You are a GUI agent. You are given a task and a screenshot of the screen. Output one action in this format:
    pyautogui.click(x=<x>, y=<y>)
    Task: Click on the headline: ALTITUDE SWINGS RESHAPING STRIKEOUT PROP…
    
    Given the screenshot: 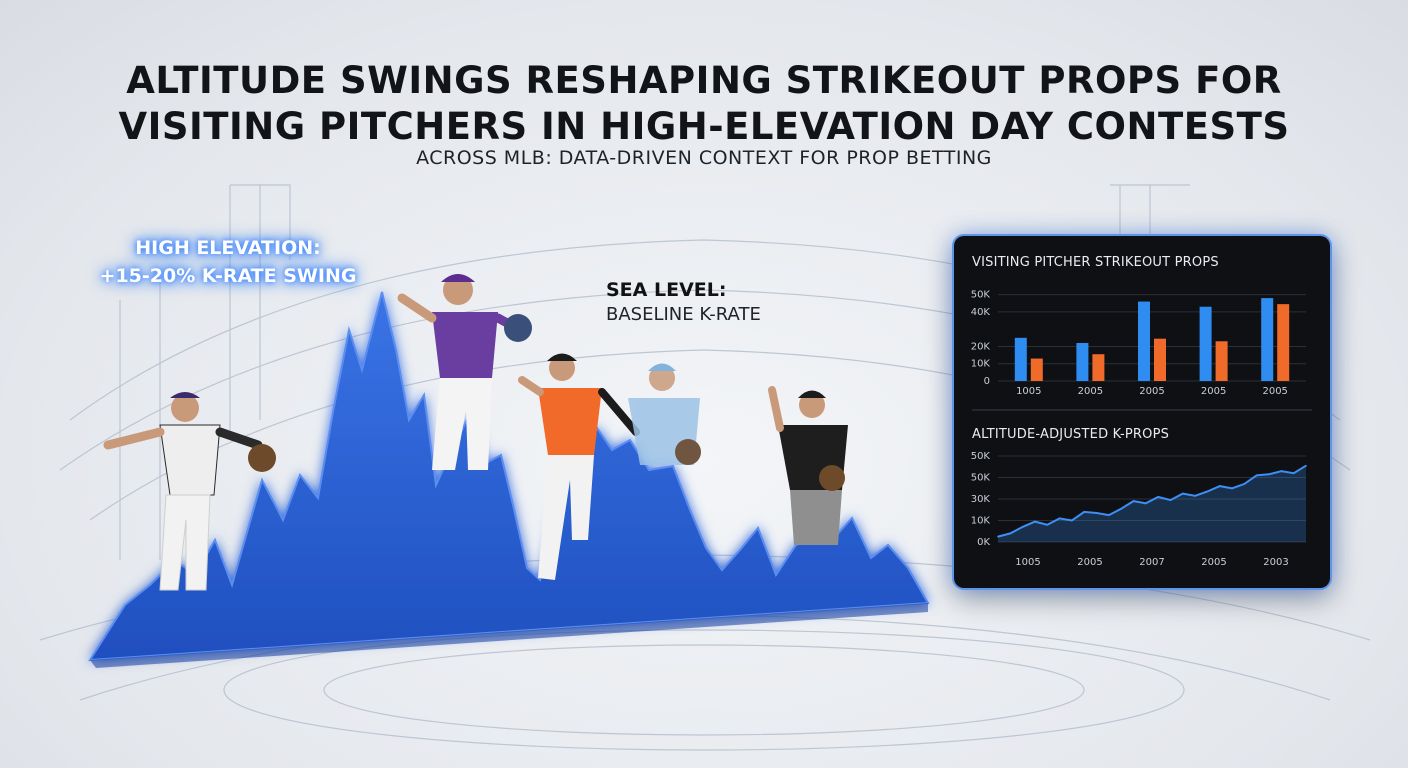 What is the action you would take?
    pyautogui.click(x=704, y=104)
    